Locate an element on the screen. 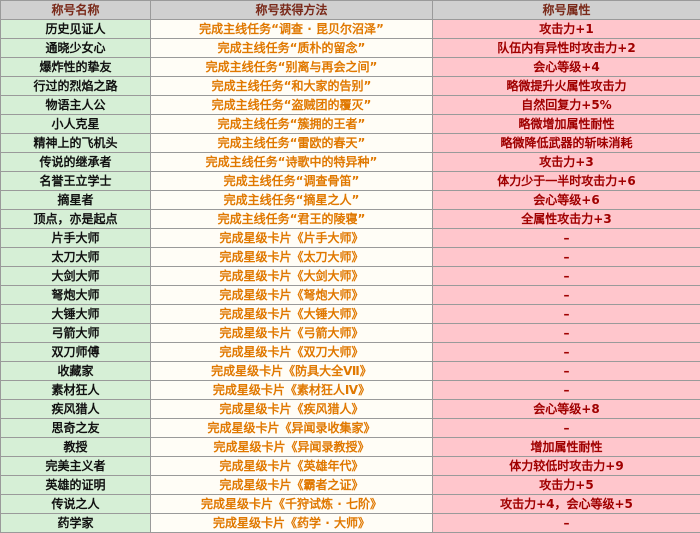  table-cell: 全属性攻击力+3 is located at coordinates (566, 219).